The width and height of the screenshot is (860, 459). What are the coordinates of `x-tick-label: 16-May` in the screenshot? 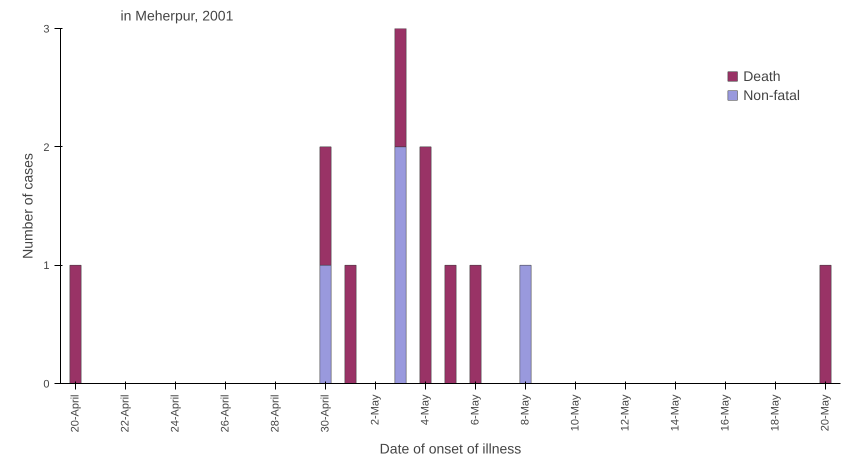 It's located at (726, 413).